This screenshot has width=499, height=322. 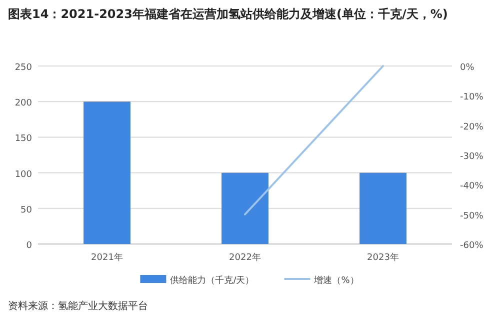 I want to click on text: 资料来源：氢能产业大数据平台, so click(x=78, y=306).